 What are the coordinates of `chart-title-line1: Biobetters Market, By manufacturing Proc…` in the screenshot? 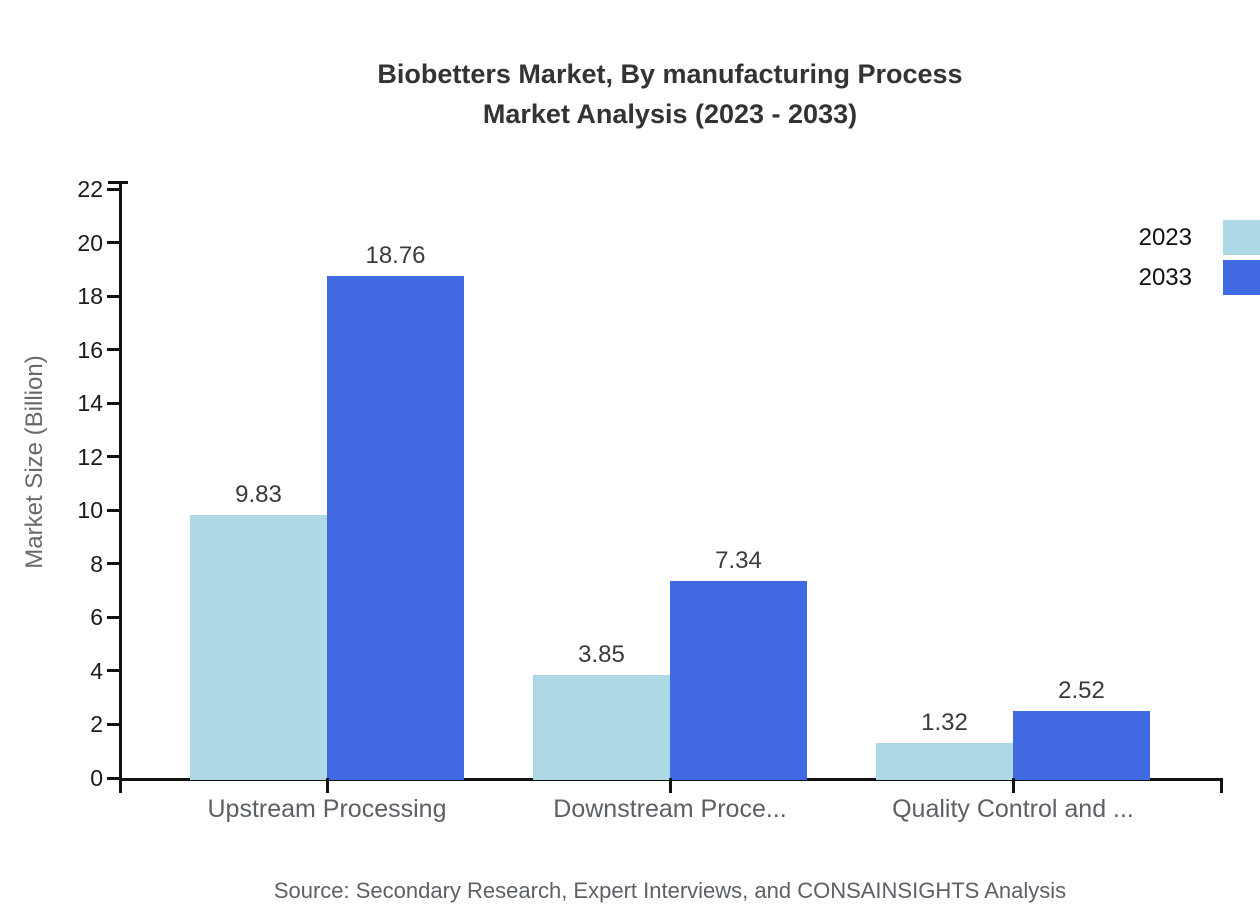 It's located at (670, 74).